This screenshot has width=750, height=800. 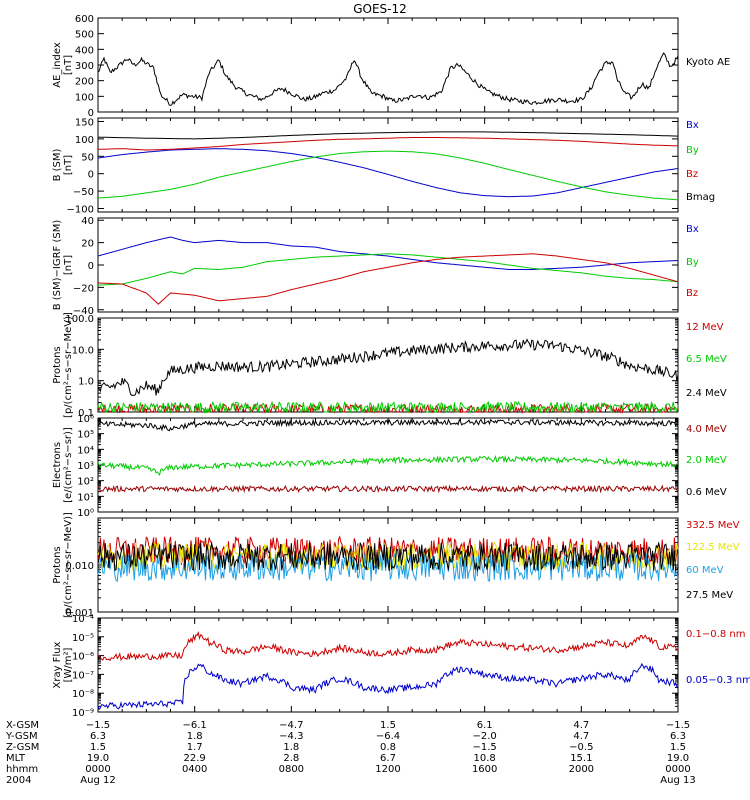 What do you see at coordinates (22, 725) in the screenshot?
I see `footer-row-label: X-GSM` at bounding box center [22, 725].